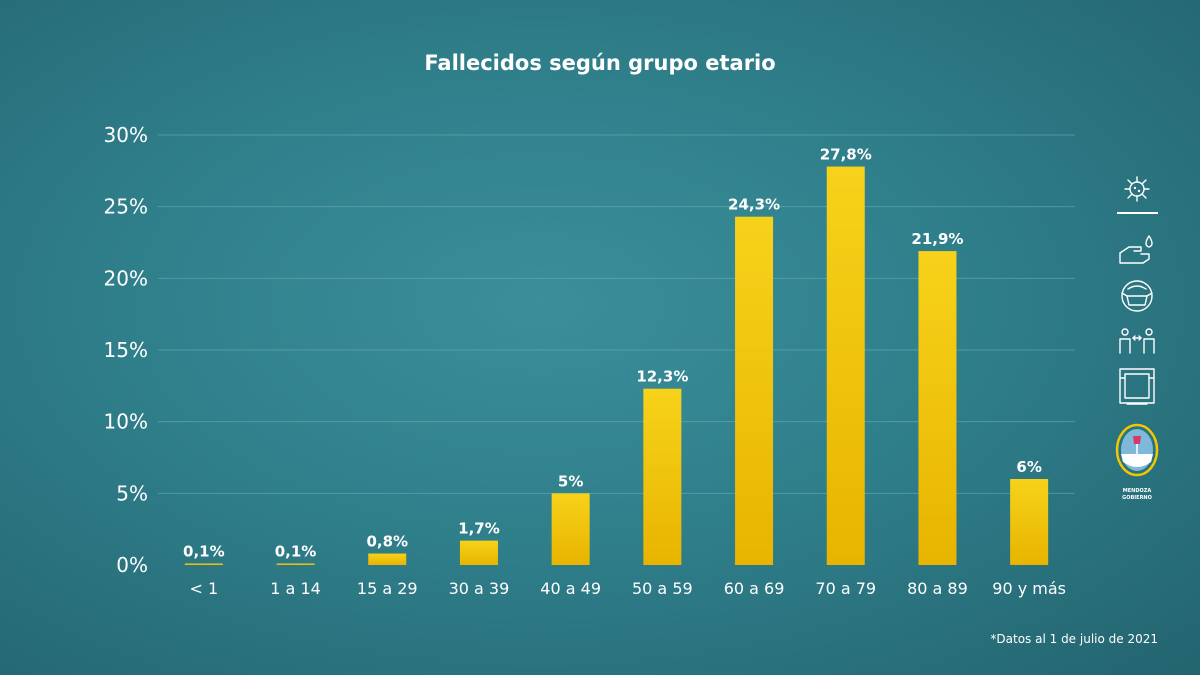  What do you see at coordinates (1137, 498) in the screenshot?
I see `crest-line2: GOBIERNO` at bounding box center [1137, 498].